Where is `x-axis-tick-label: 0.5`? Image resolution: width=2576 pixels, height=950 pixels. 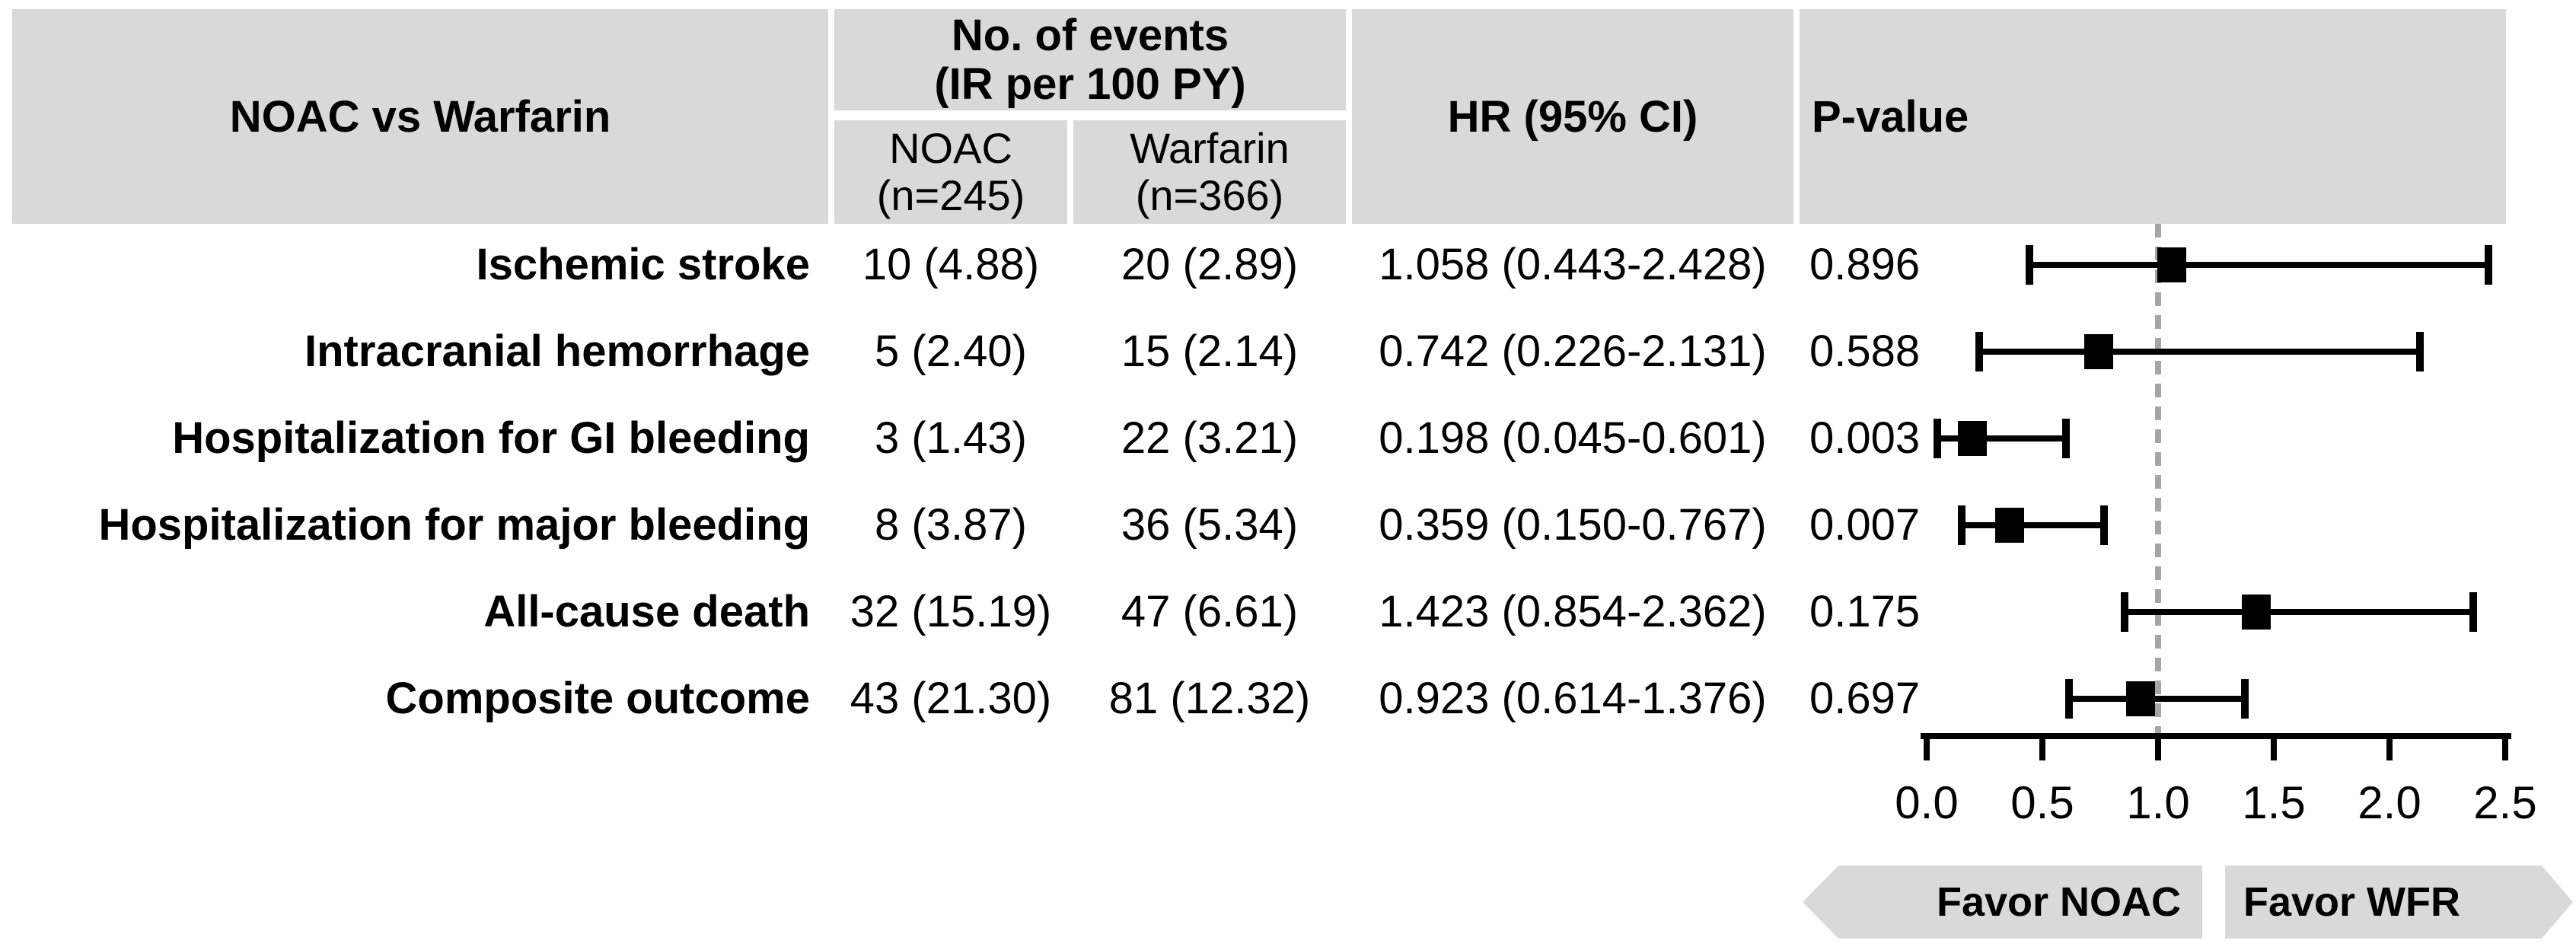 x-axis-tick-label: 0.5 is located at coordinates (2042, 802).